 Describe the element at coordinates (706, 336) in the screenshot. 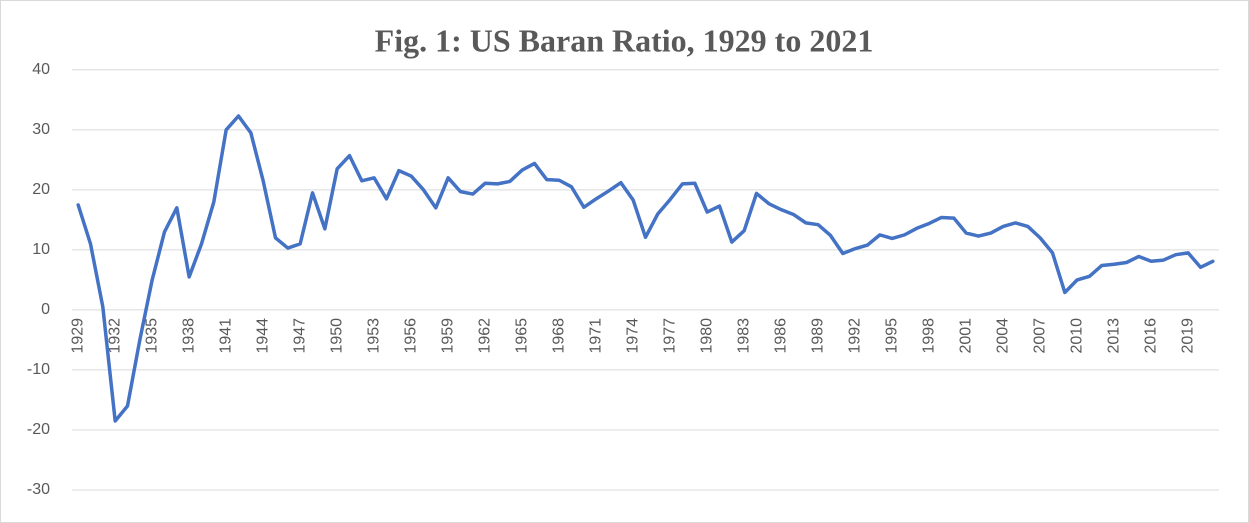

I see `x-tick-label: 1980` at that location.